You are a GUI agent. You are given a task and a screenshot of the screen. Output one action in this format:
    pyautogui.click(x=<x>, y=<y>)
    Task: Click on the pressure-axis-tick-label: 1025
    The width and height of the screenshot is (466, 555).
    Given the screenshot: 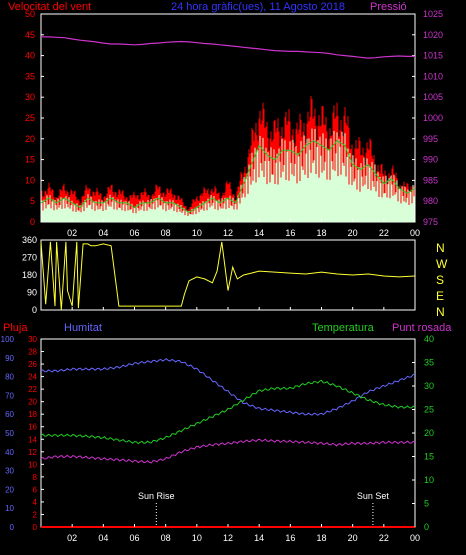 What is the action you would take?
    pyautogui.click(x=433, y=14)
    